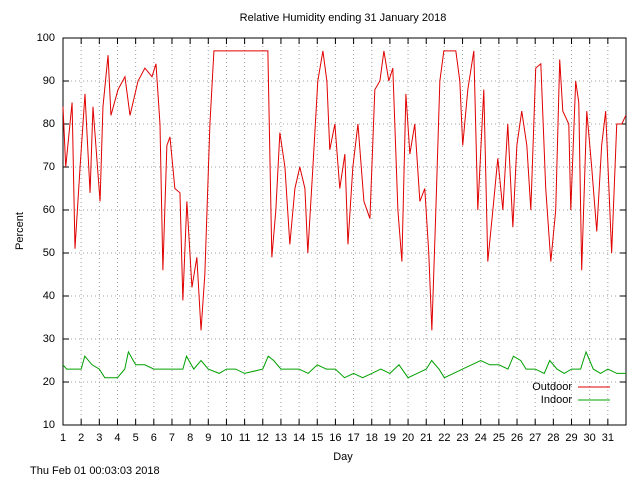  I want to click on y-tick-label: 40, so click(49, 296).